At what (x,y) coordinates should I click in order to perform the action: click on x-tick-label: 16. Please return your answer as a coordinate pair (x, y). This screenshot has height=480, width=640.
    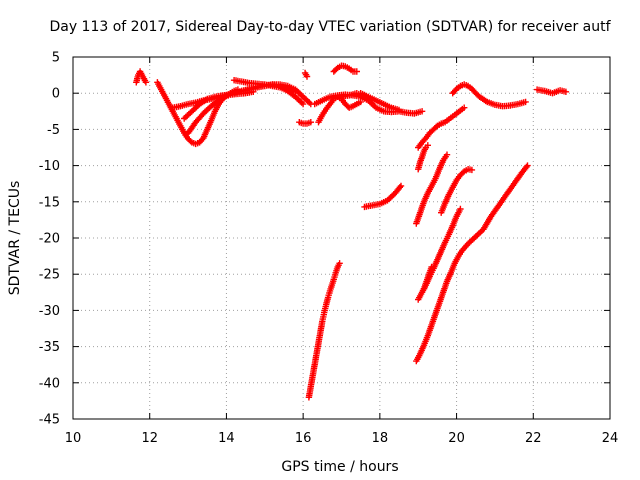
    Looking at the image, I should click on (303, 438).